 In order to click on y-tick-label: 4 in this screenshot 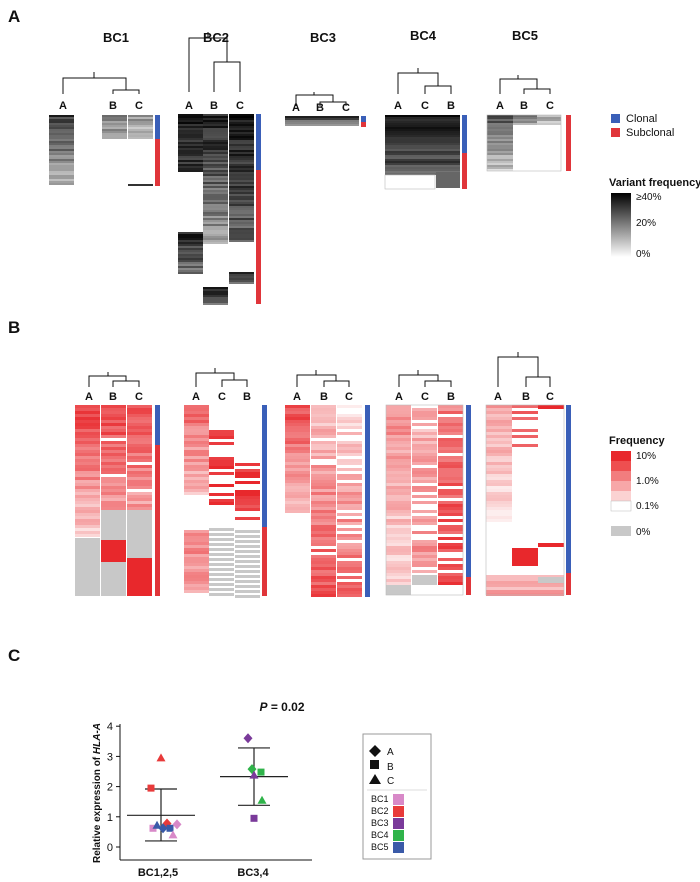, I will do `click(110, 727)`.